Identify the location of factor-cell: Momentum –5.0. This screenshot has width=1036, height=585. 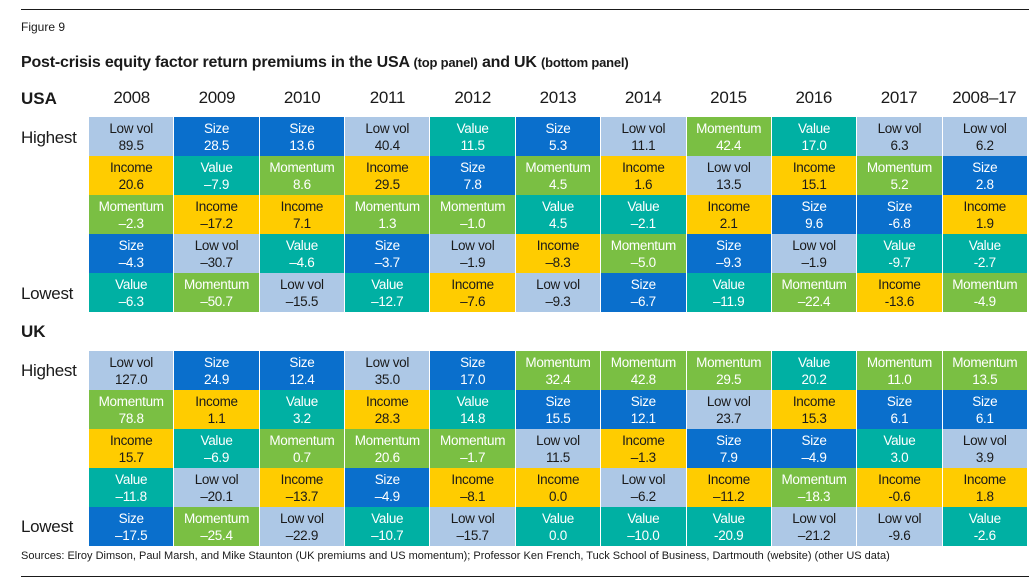
(643, 253).